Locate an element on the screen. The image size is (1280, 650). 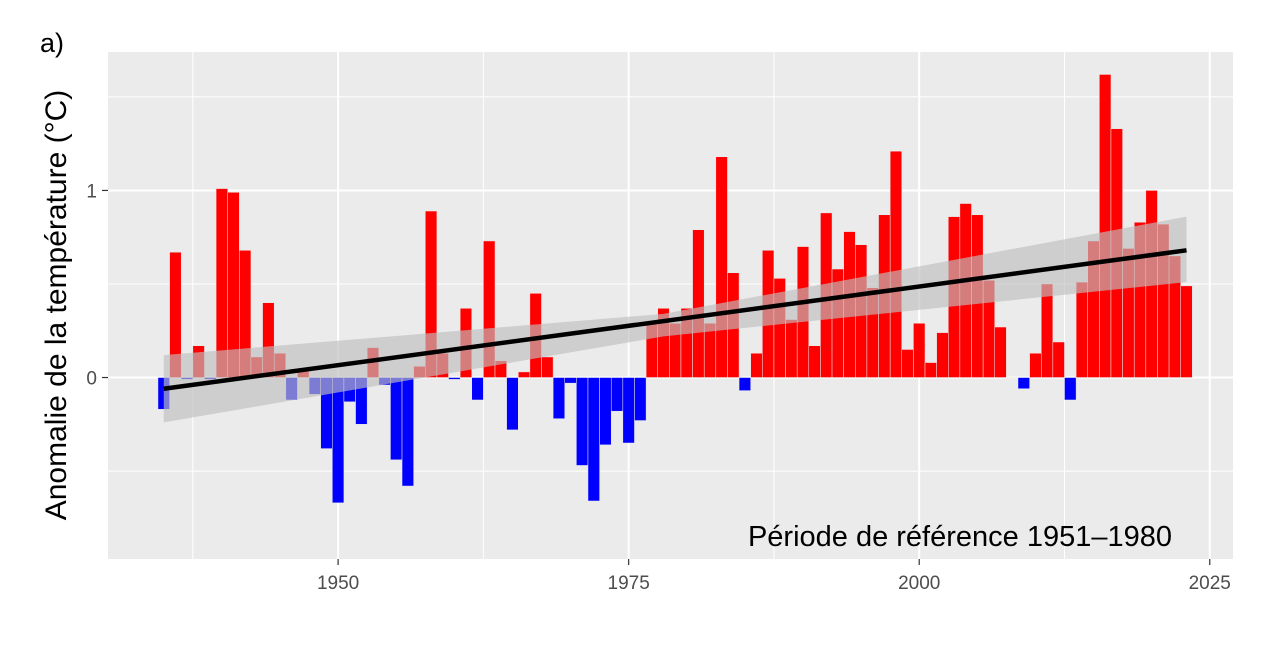
anomaly-bar-2014 is located at coordinates (1081, 329).